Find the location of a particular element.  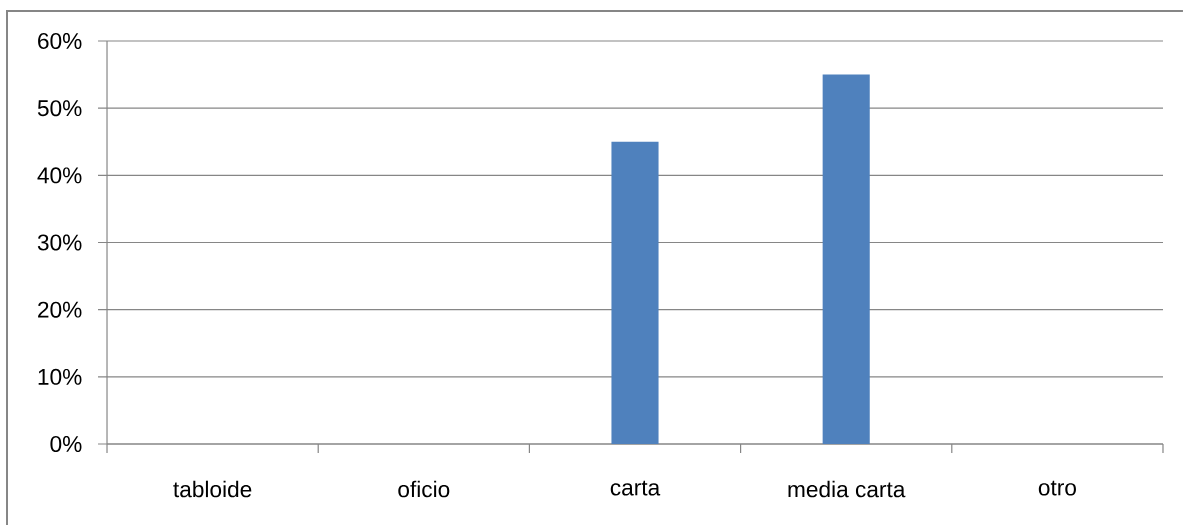

y-tick-label: 30% is located at coordinates (59, 242).